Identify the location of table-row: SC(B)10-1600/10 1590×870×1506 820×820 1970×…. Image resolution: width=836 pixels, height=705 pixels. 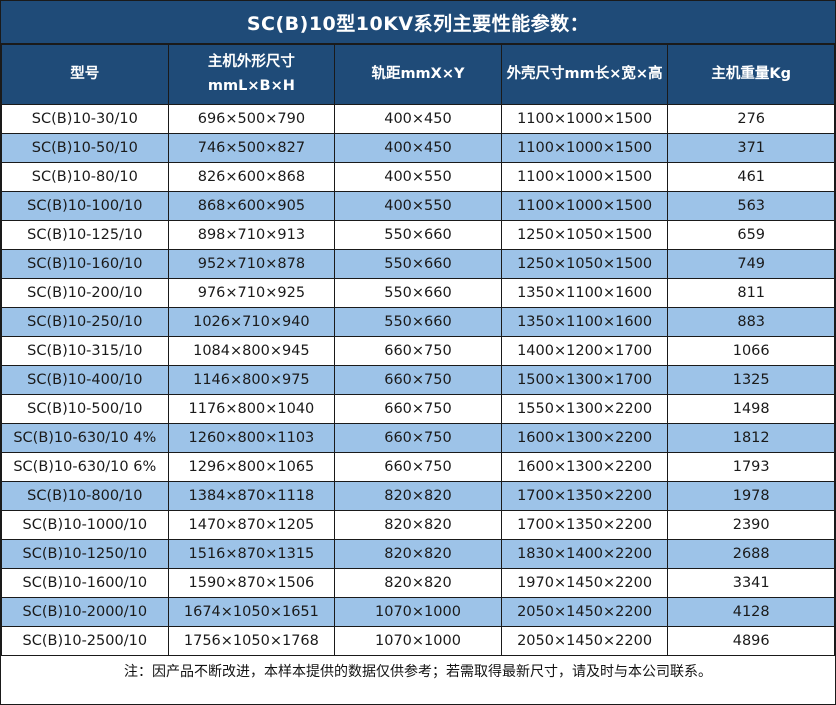
(418, 583).